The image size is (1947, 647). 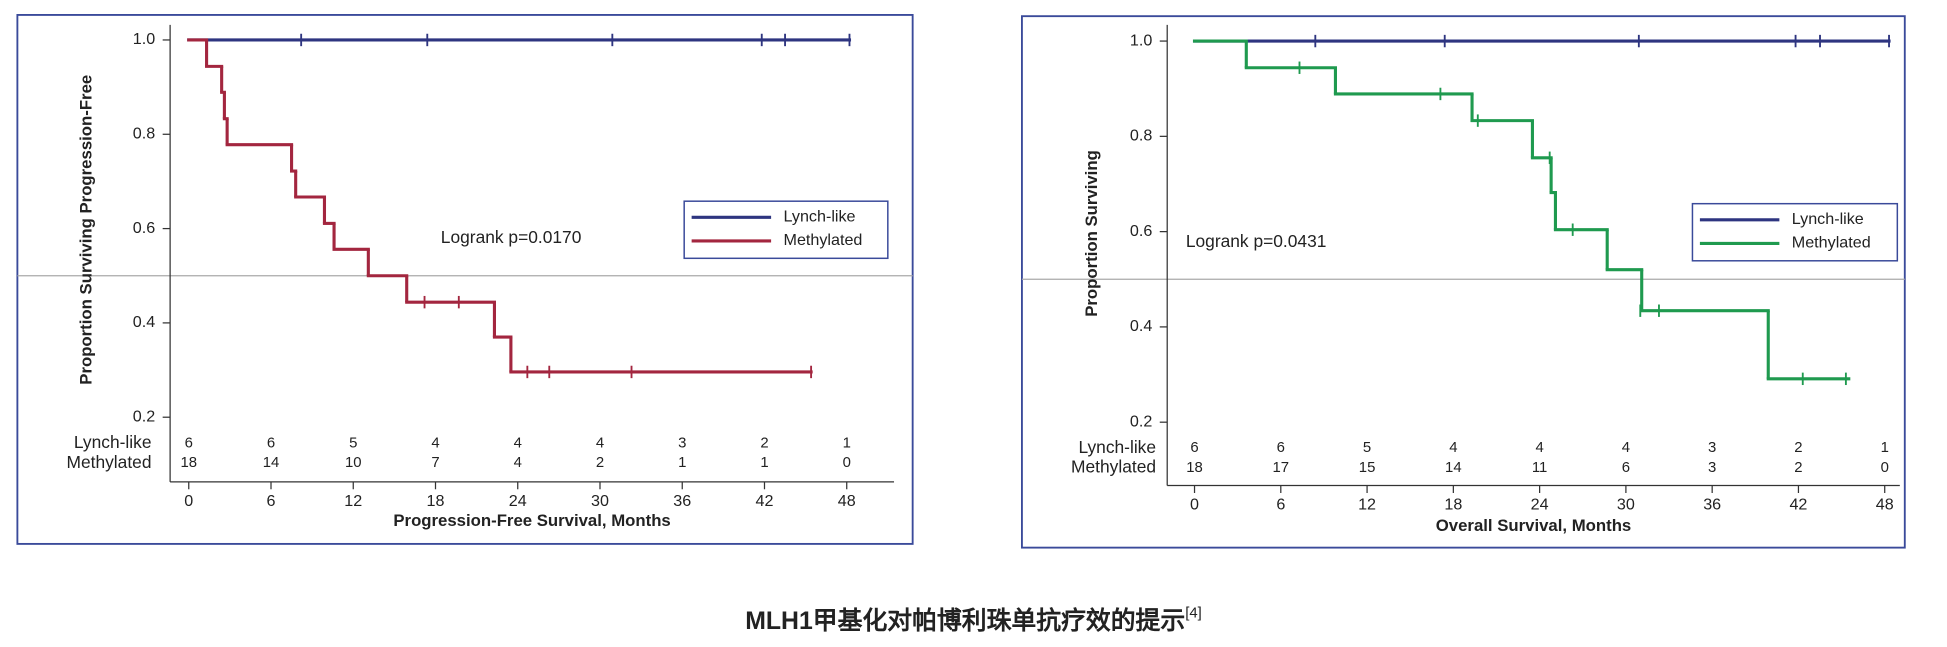 I want to click on caption-ref: [4], so click(x=1193, y=613).